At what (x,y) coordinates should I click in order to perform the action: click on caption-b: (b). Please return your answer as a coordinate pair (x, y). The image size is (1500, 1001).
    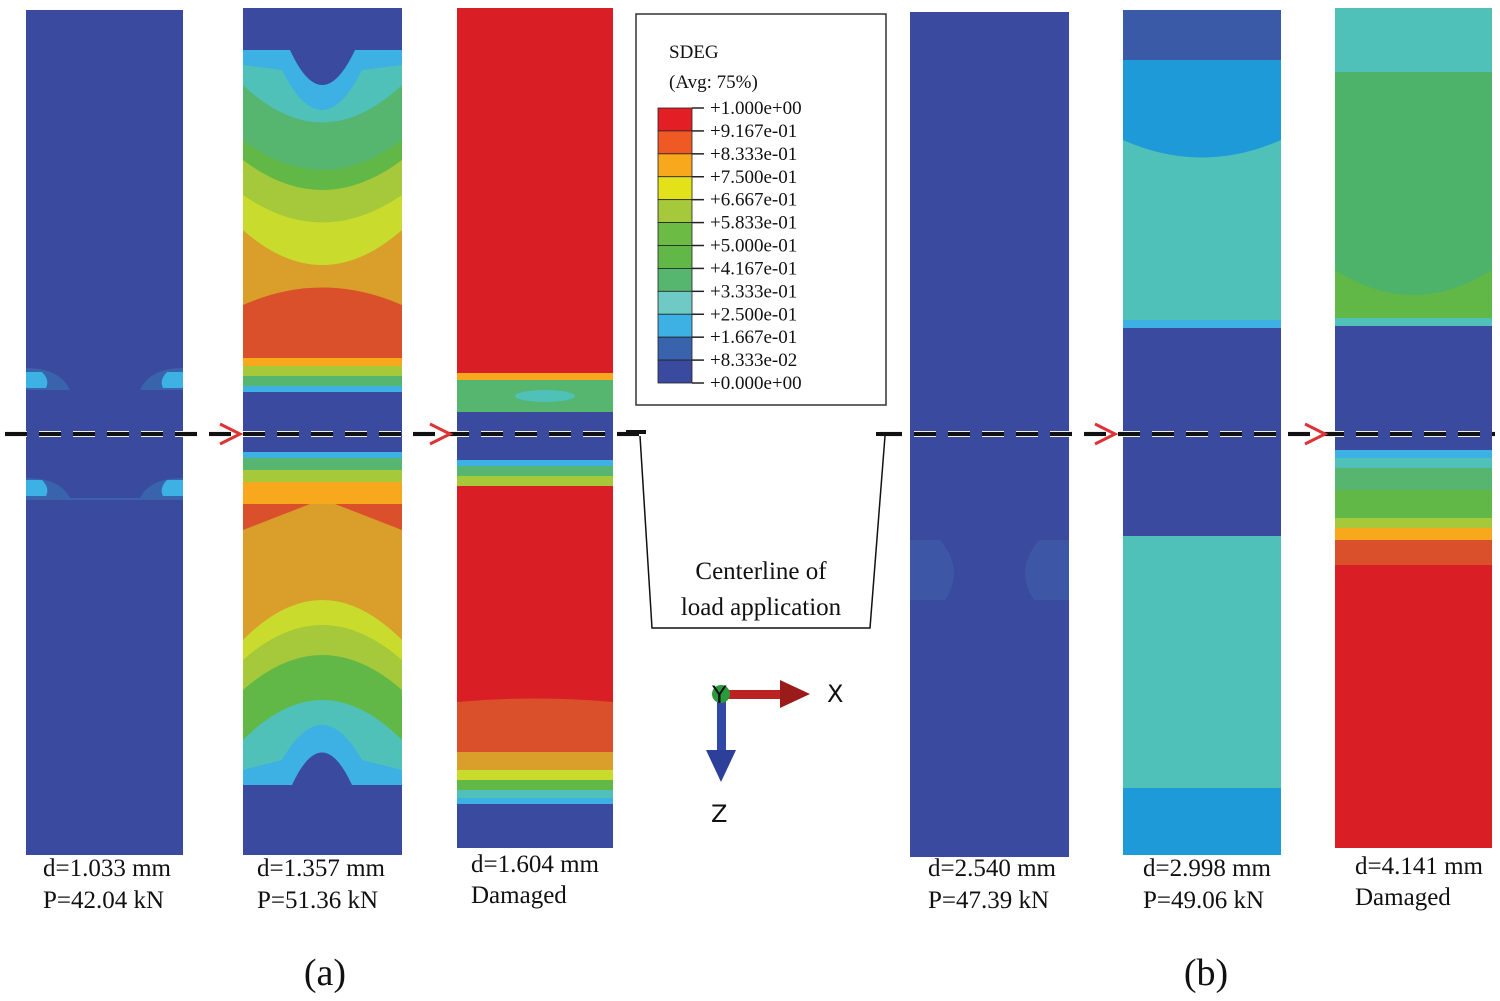
    Looking at the image, I should click on (1206, 973).